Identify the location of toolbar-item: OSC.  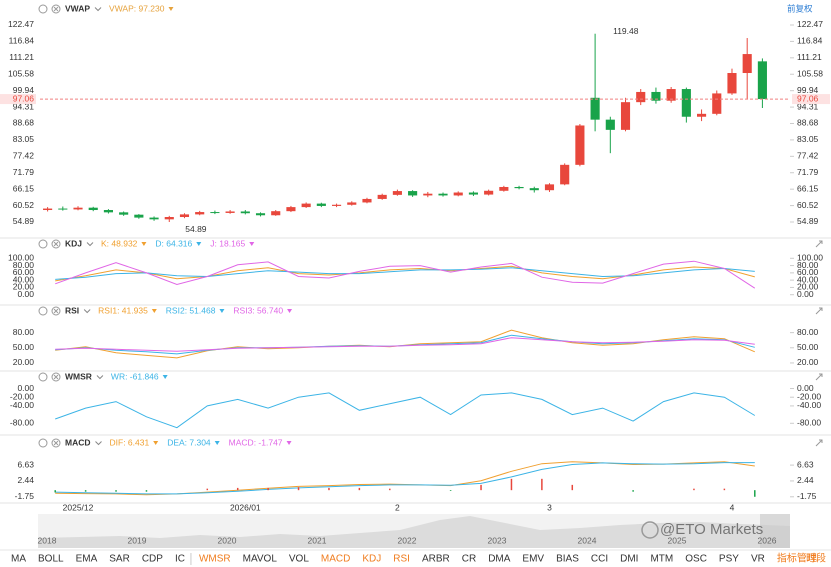
(696, 559).